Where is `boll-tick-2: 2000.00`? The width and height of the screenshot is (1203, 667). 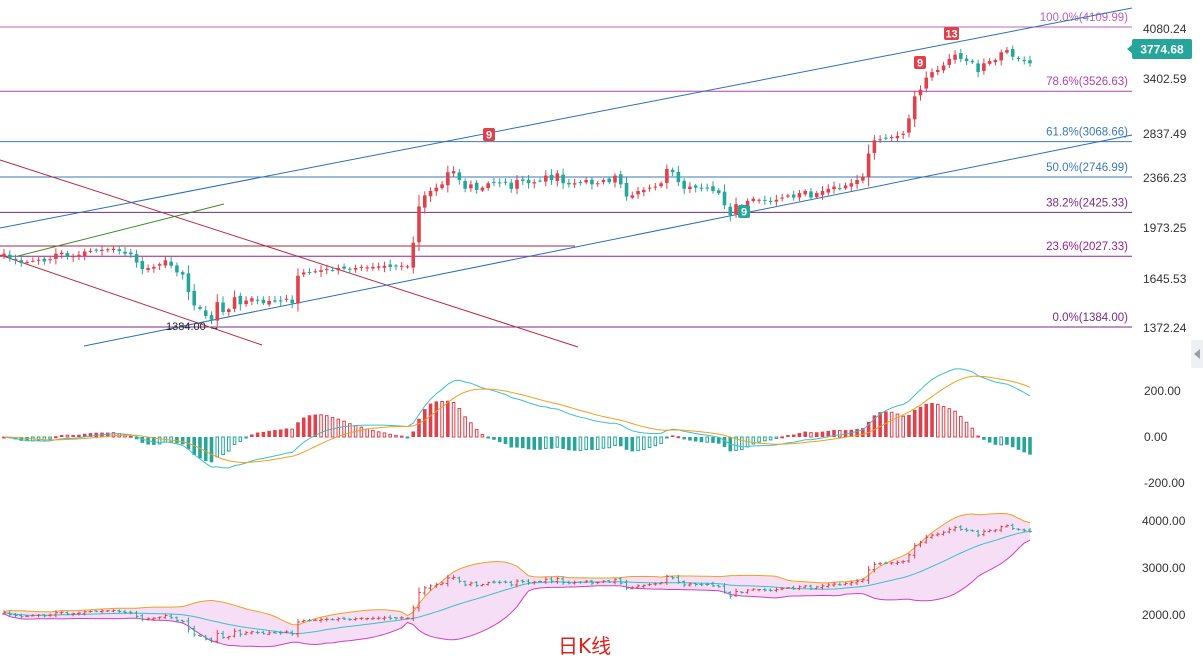
boll-tick-2: 2000.00 is located at coordinates (1164, 615).